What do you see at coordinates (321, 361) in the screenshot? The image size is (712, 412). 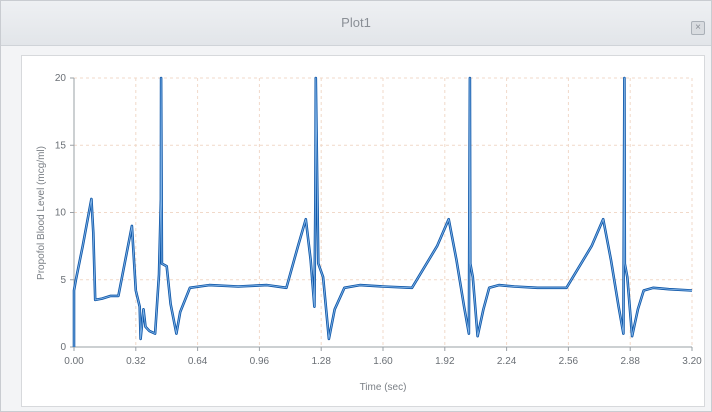 I see `x-tick-label: 1.28` at bounding box center [321, 361].